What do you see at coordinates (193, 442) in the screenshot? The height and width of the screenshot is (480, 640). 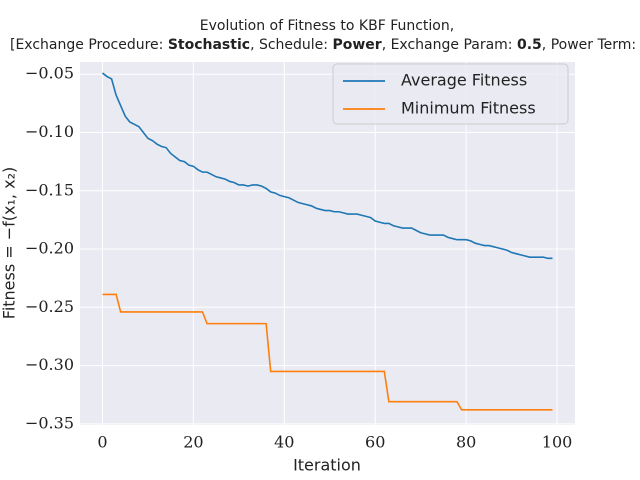 I see `x-tick-label: 20` at bounding box center [193, 442].